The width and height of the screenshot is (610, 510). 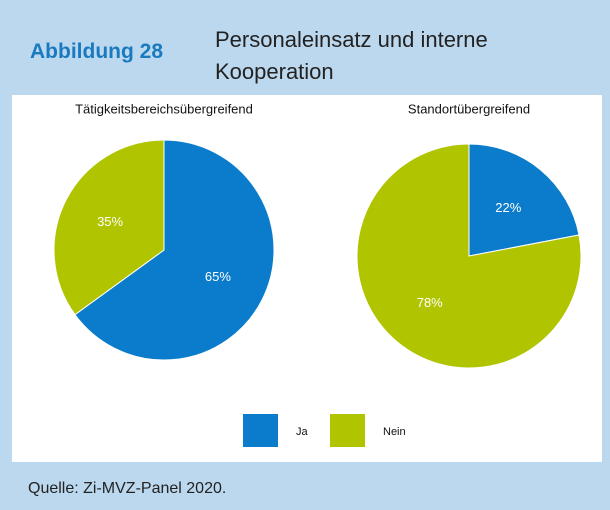 What do you see at coordinates (110, 221) in the screenshot?
I see `slice-label: 35%` at bounding box center [110, 221].